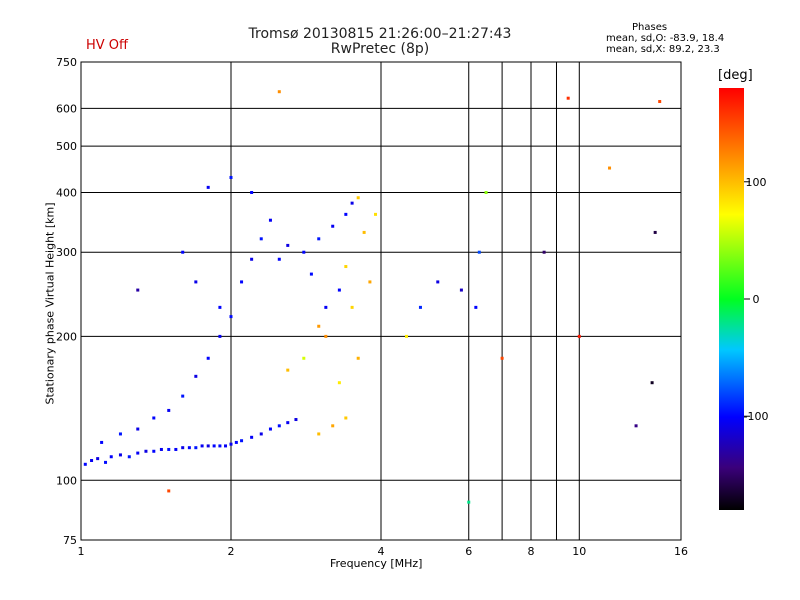 This screenshot has height=600, width=800. Describe the element at coordinates (380, 34) in the screenshot. I see `chart-title: Tromsø 20130815 21:26:00–21:27:43` at that location.